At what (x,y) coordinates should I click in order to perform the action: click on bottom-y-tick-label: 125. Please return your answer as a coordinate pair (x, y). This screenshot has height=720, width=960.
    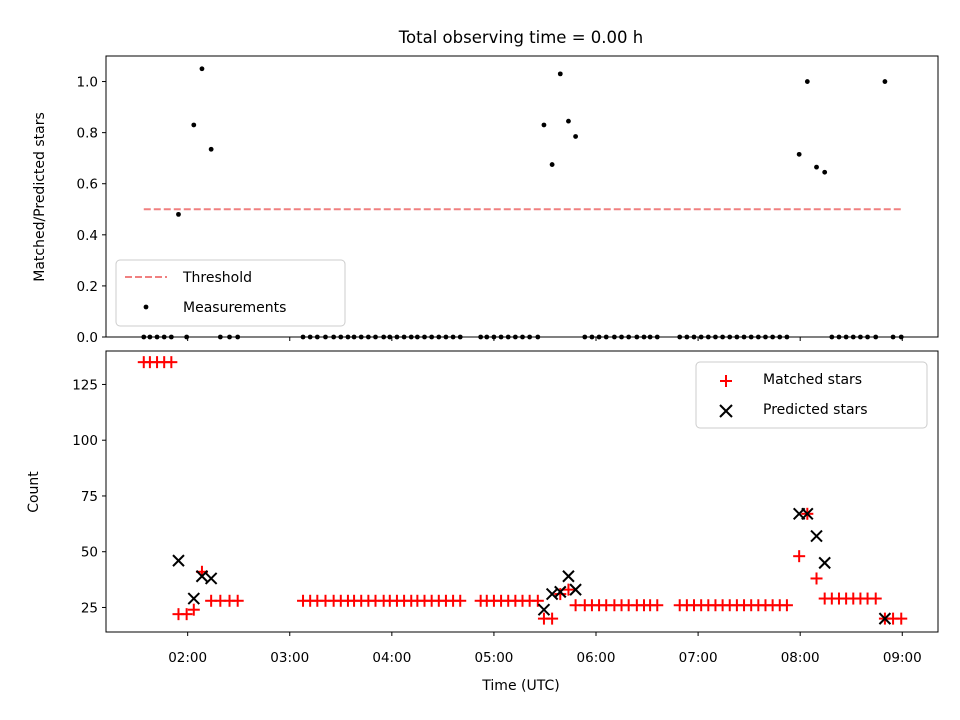
    Looking at the image, I should click on (85, 385).